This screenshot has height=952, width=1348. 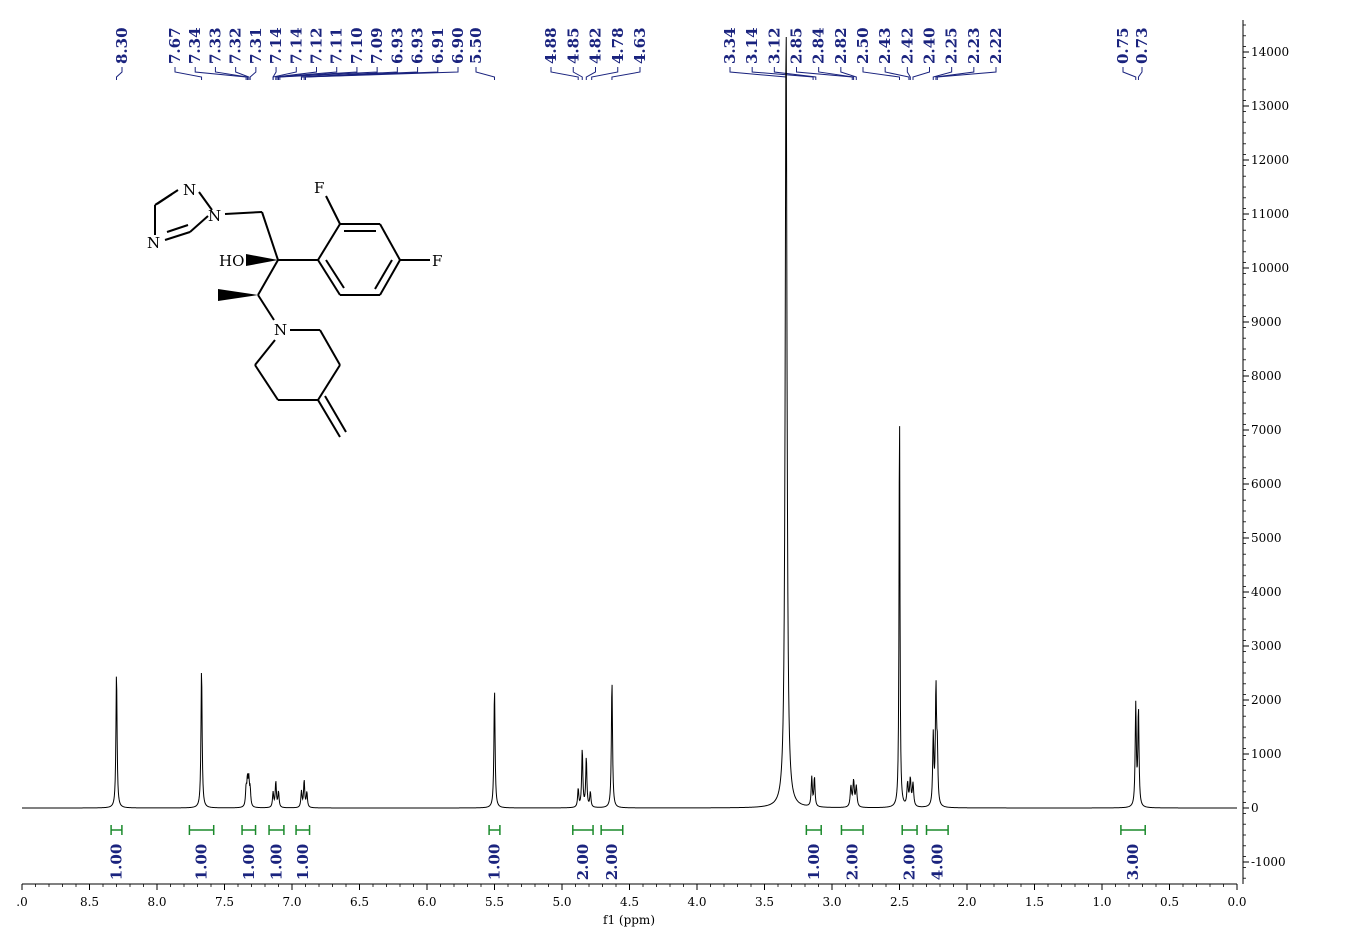 I want to click on x-tick-label: 3.0, so click(x=831, y=902).